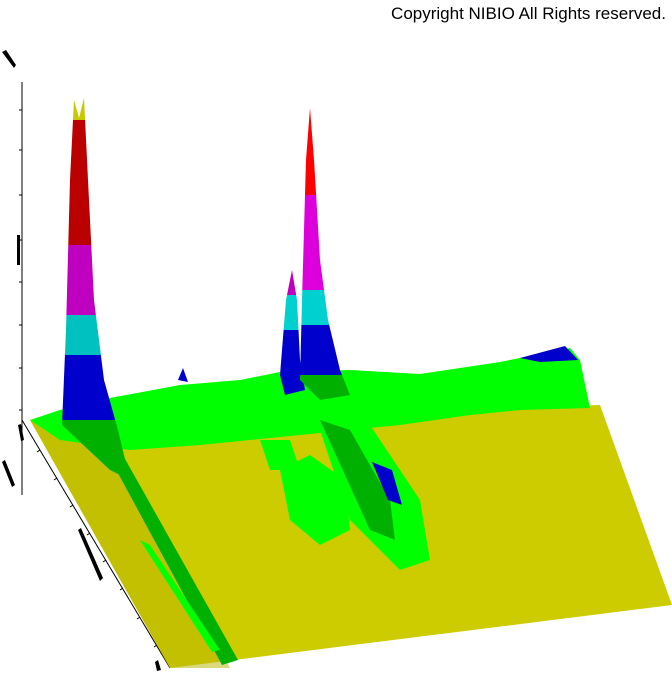 The width and height of the screenshot is (672, 673). What do you see at coordinates (528, 13) in the screenshot?
I see `copyright-notice: Copyright NIBIO All Rights reserved.` at bounding box center [528, 13].